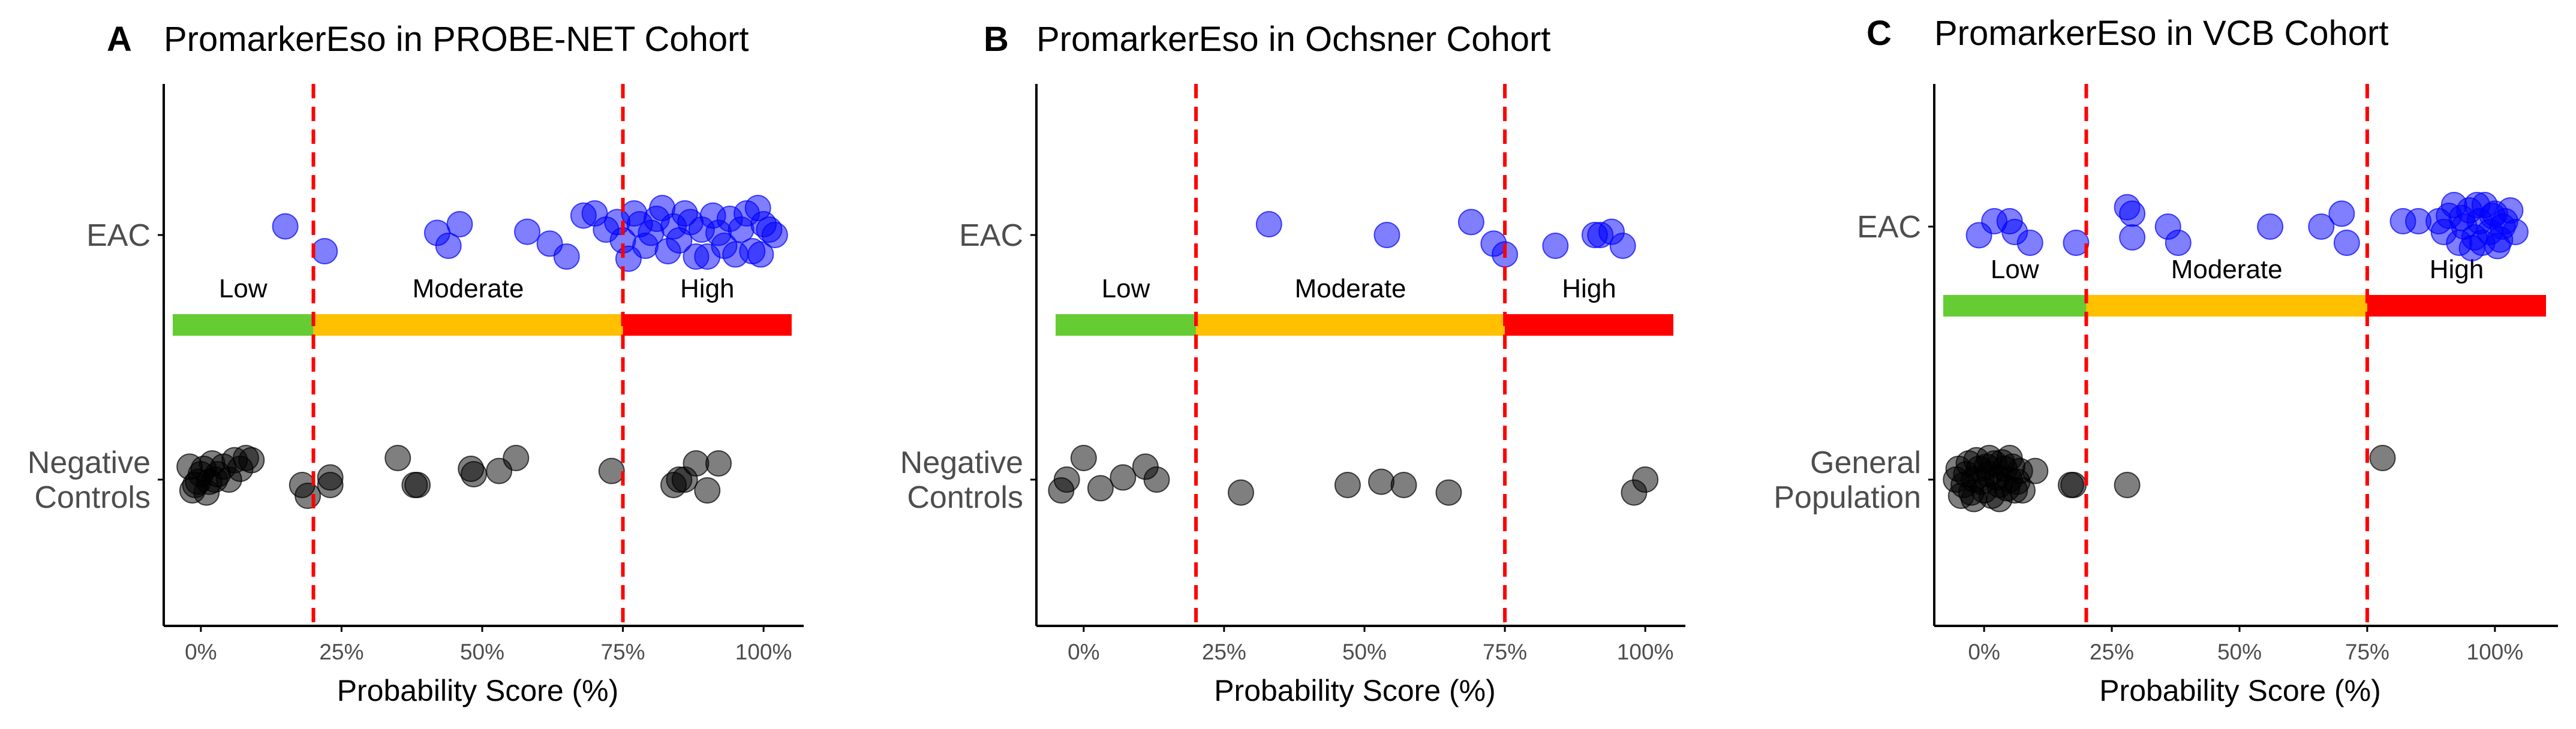  What do you see at coordinates (1879, 33) in the screenshot?
I see `panel-letter: C` at bounding box center [1879, 33].